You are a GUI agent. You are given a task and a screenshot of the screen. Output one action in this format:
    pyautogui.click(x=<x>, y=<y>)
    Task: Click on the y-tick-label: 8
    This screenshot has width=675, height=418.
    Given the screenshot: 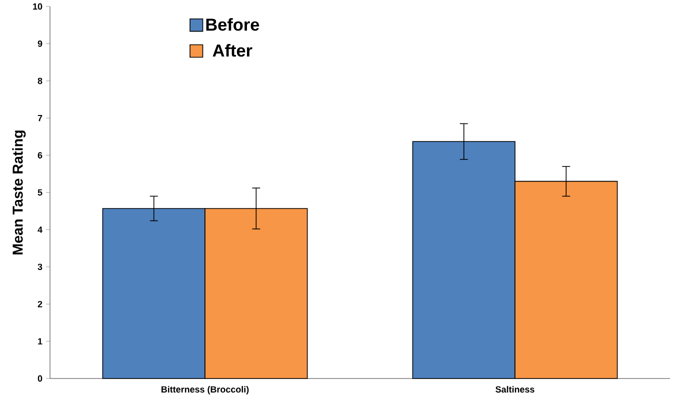 What is the action you would take?
    pyautogui.click(x=40, y=80)
    